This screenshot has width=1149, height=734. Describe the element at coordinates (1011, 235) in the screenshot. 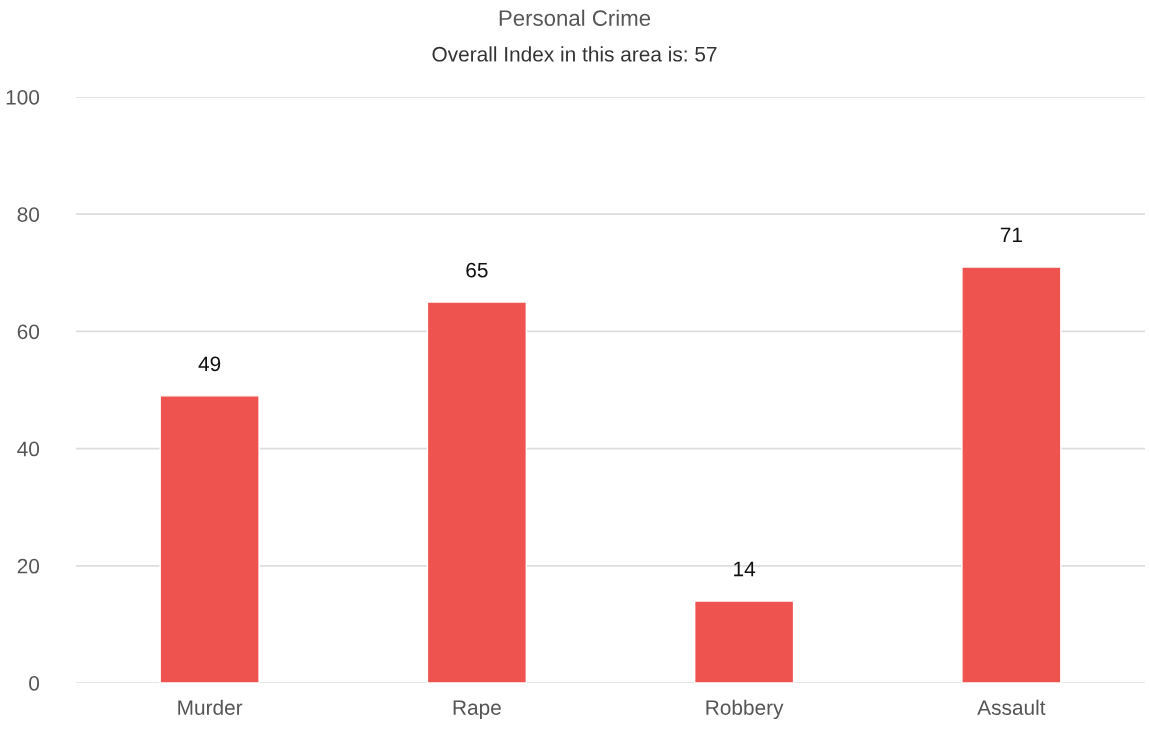

I see `data-label: 71` at that location.